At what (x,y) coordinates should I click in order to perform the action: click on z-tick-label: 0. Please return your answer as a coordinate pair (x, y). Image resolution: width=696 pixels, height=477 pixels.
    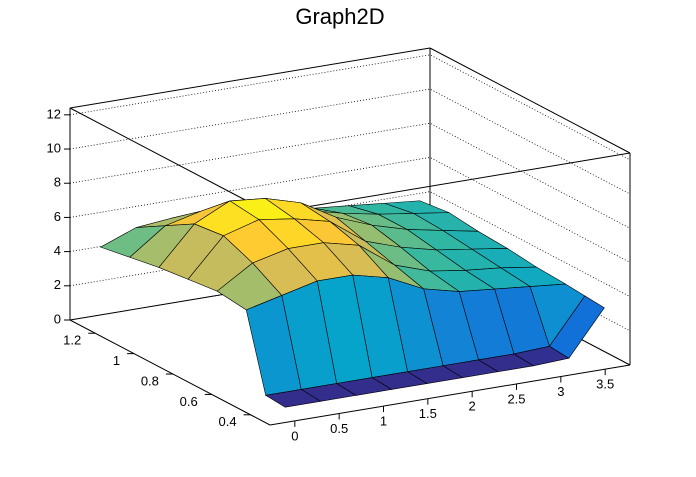
    Looking at the image, I should click on (57, 318).